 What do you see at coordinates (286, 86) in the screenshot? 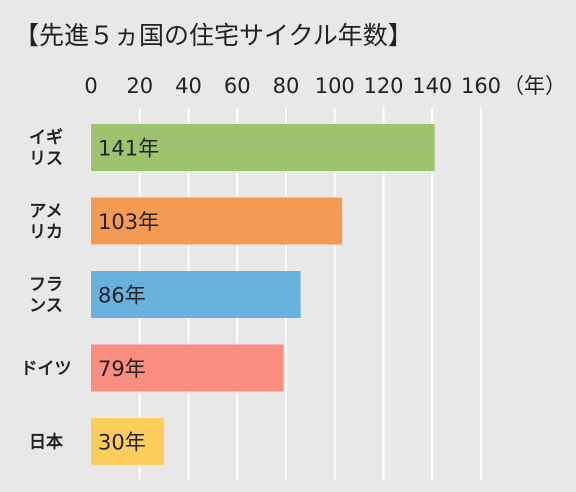
I see `x-tick-label-80: 80` at bounding box center [286, 86].